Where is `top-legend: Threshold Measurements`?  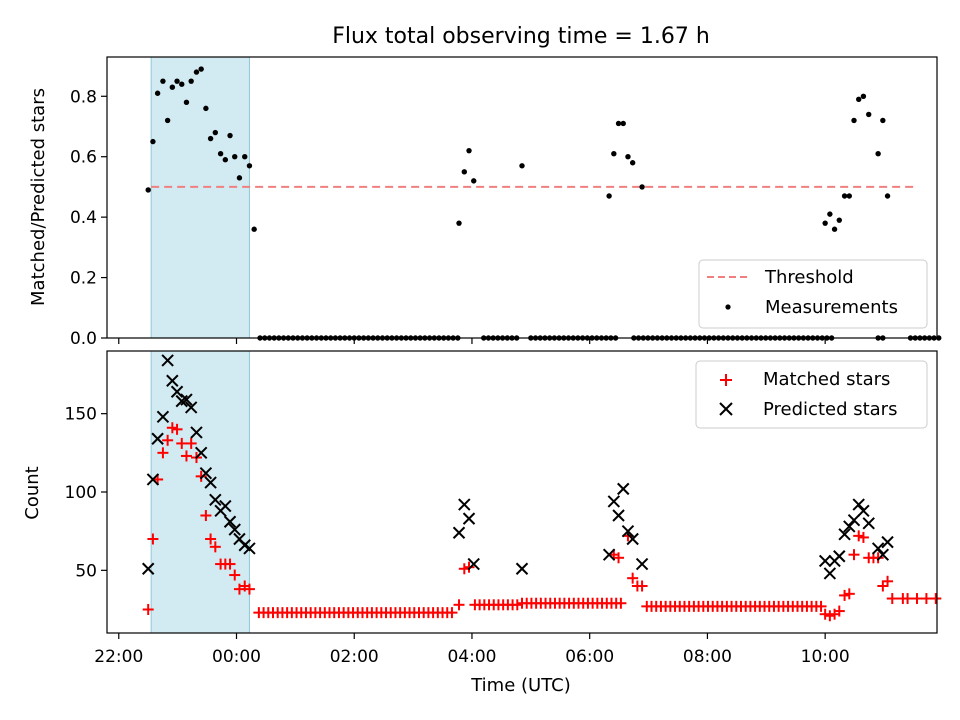
top-legend: Threshold Measurements is located at coordinates (813, 294).